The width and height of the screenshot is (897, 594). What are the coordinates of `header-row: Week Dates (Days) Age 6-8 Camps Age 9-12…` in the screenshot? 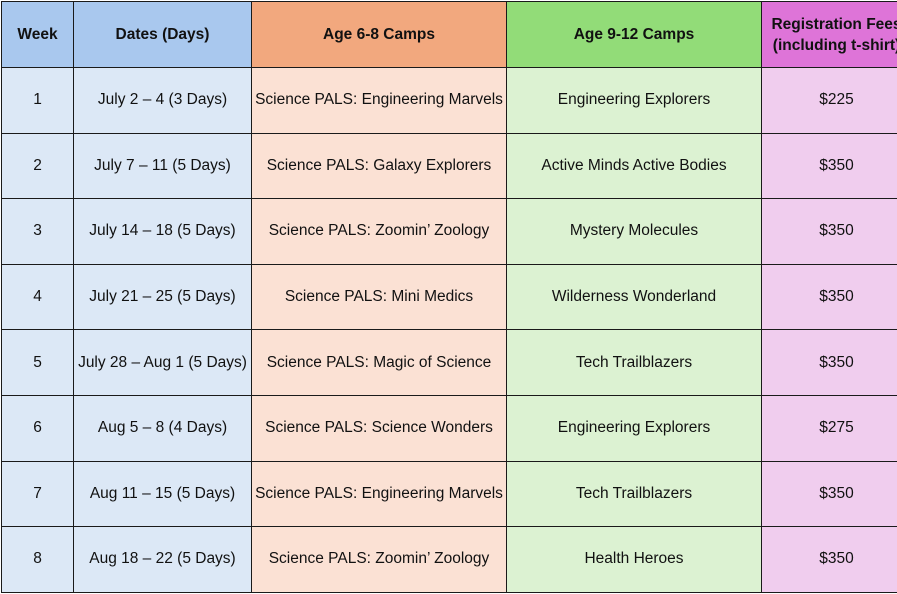 It's located at (449, 35).